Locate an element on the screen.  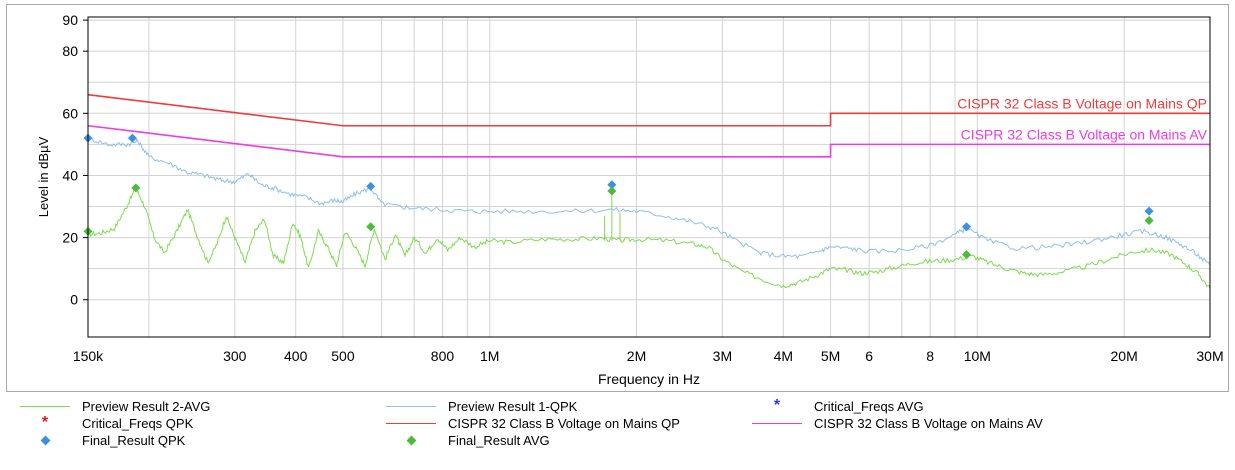
legend-label: Critical_Freqs AVG is located at coordinates (869, 406).